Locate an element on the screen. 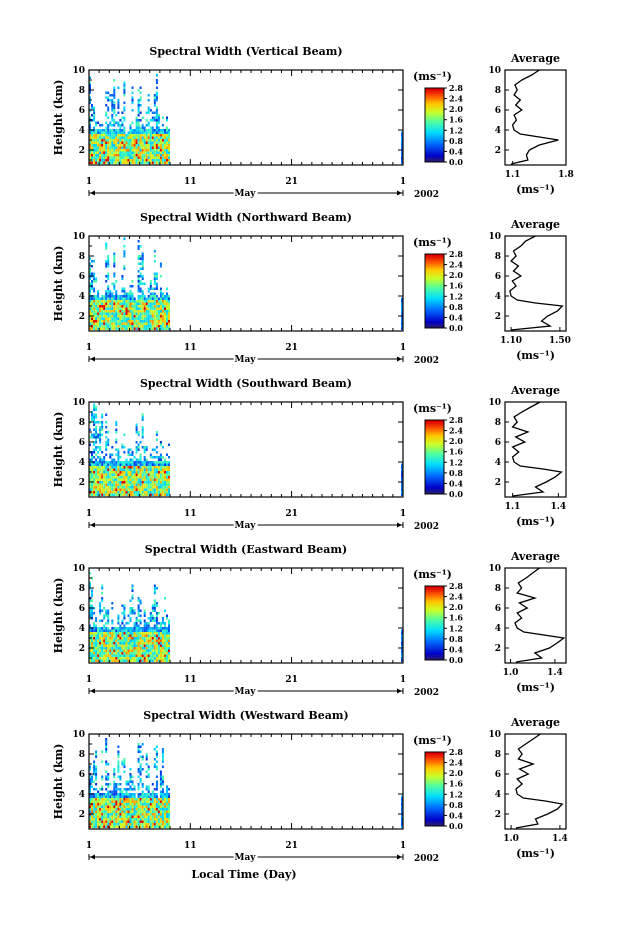 Image resolution: width=626 pixels, height=931 pixels. chart-title: Spectral Width (Northward Beam) is located at coordinates (246, 217).